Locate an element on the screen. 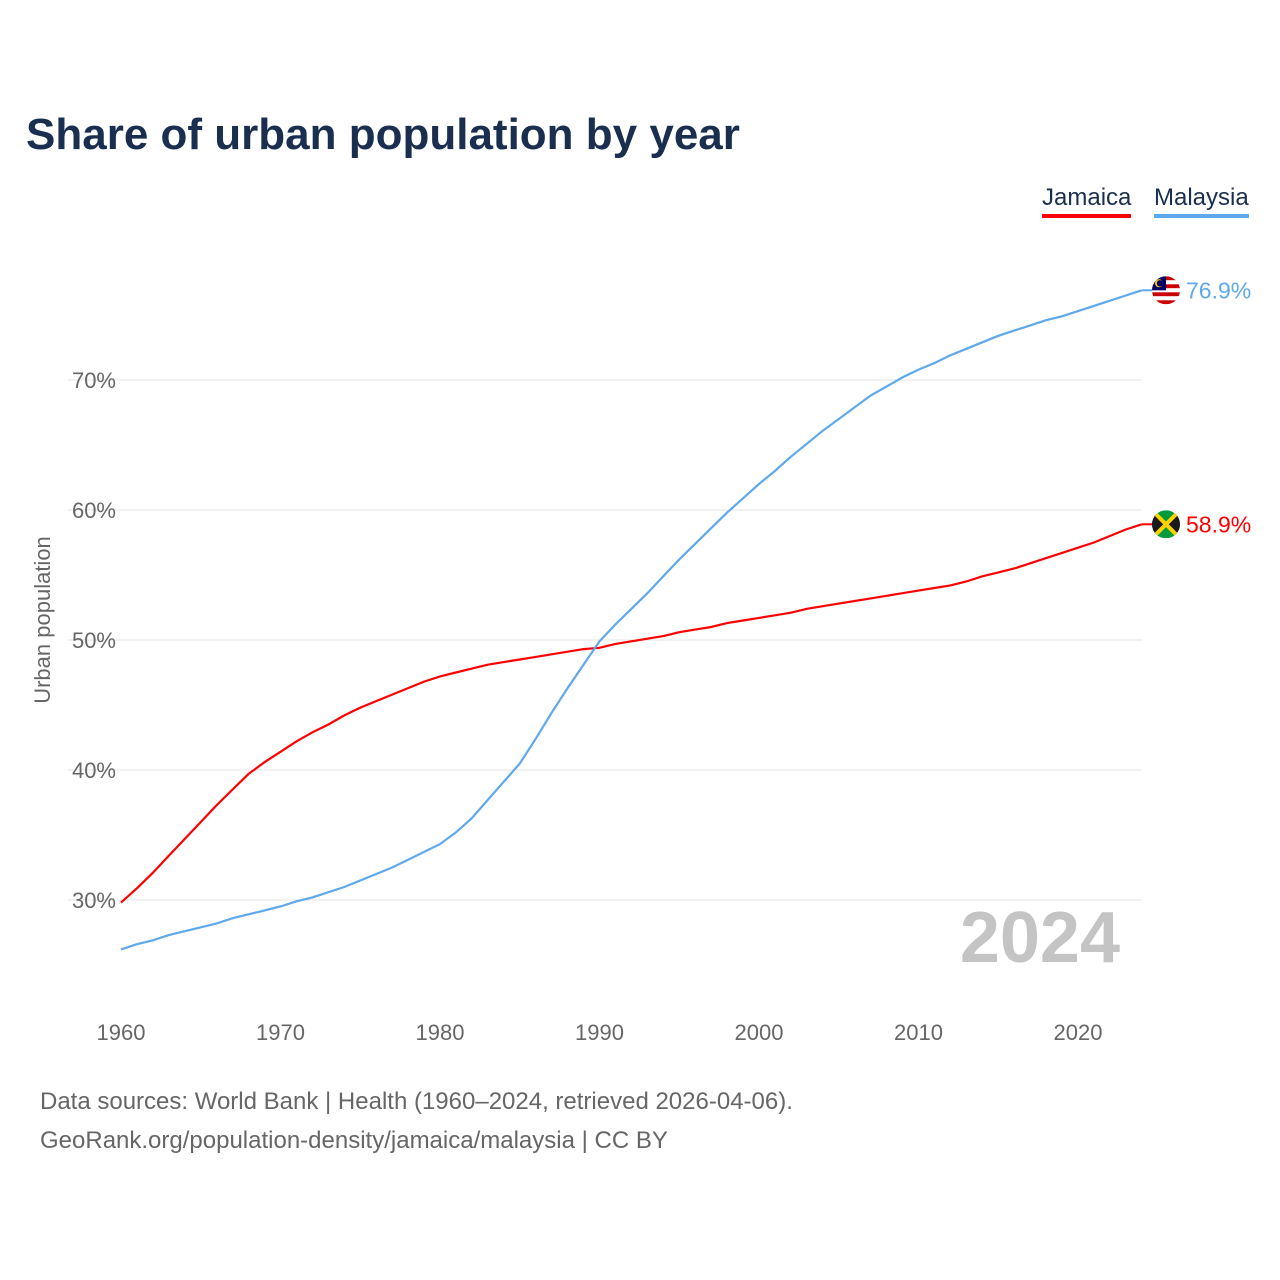 The image size is (1280, 1280). x-tick-label: 2020 is located at coordinates (1078, 1032).